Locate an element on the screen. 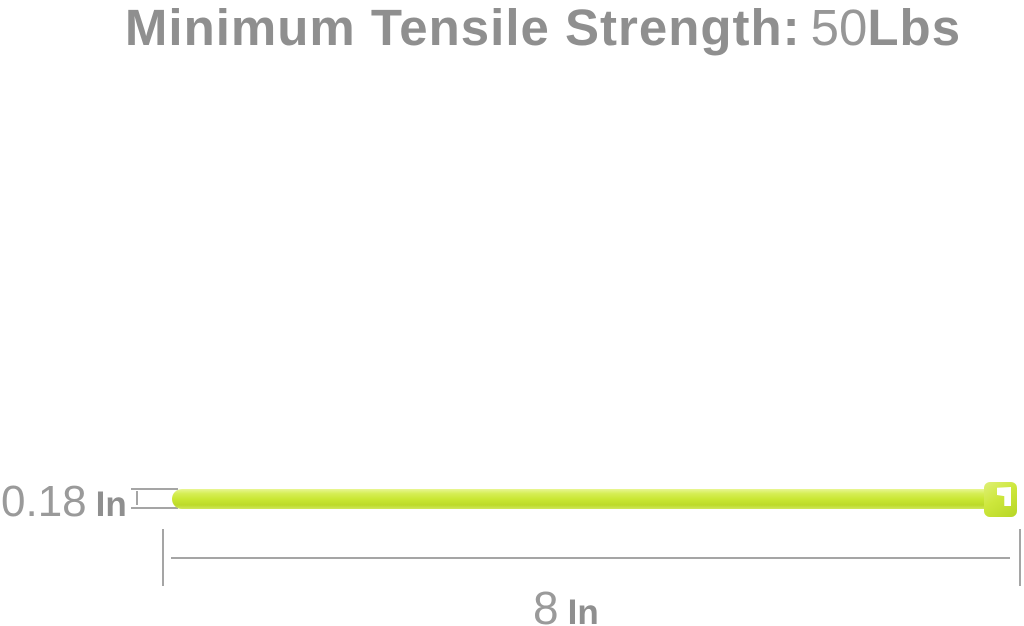  width-dimension-unit: In is located at coordinates (111, 504).